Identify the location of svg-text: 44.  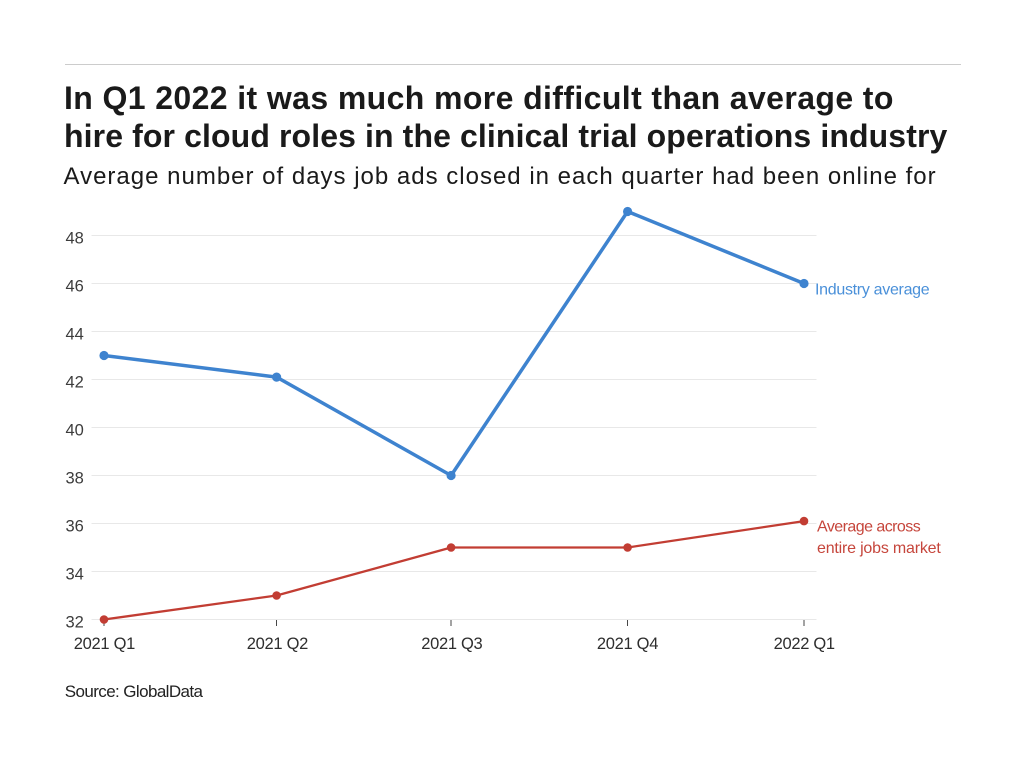
(74, 334).